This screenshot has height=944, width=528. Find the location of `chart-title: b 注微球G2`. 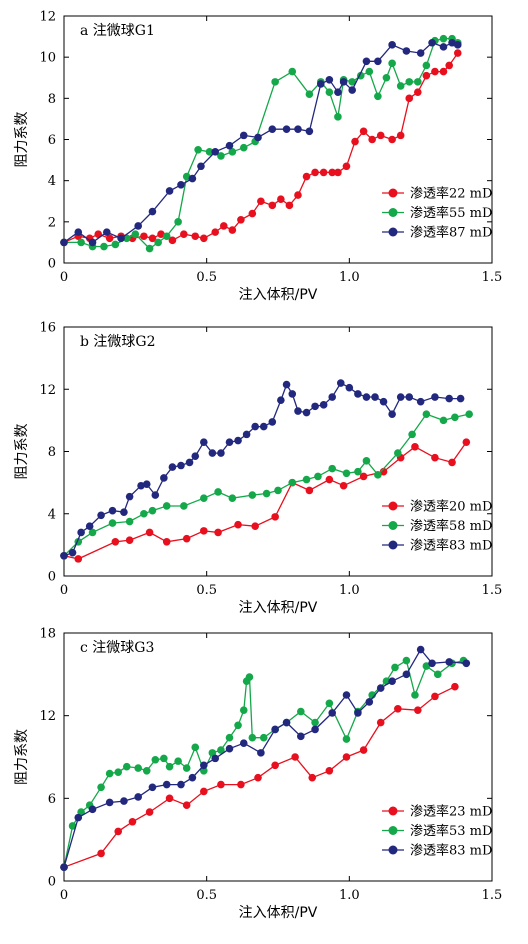

chart-title: b 注微球G2 is located at coordinates (118, 342).